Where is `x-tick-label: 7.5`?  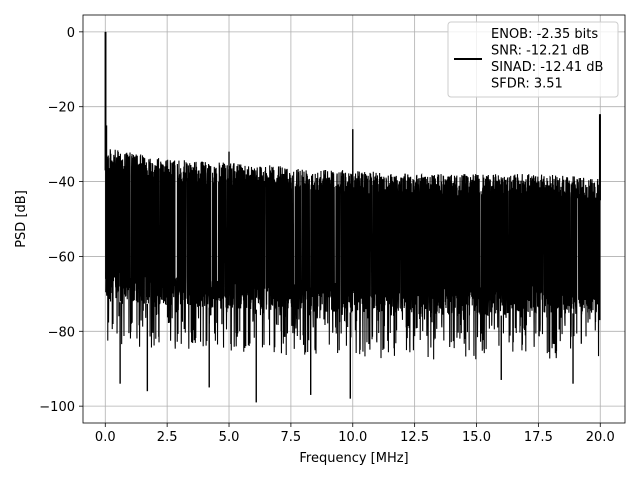 x-tick-label: 7.5 is located at coordinates (291, 437).